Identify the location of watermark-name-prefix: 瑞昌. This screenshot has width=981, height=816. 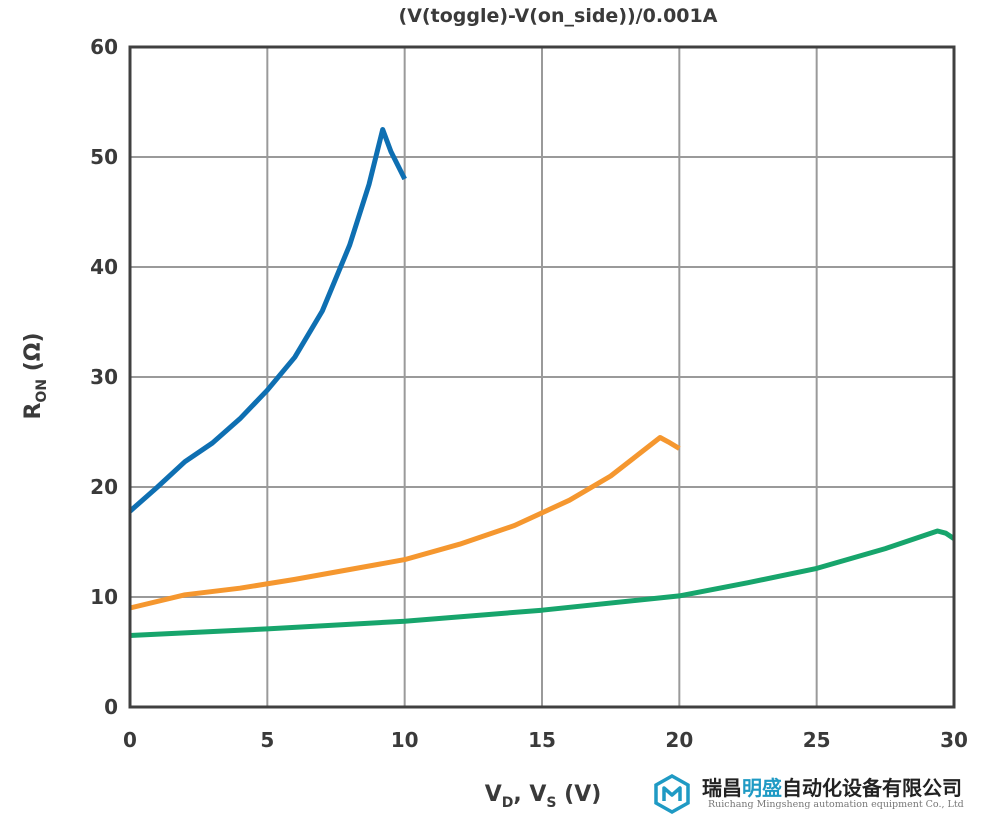
(722, 788).